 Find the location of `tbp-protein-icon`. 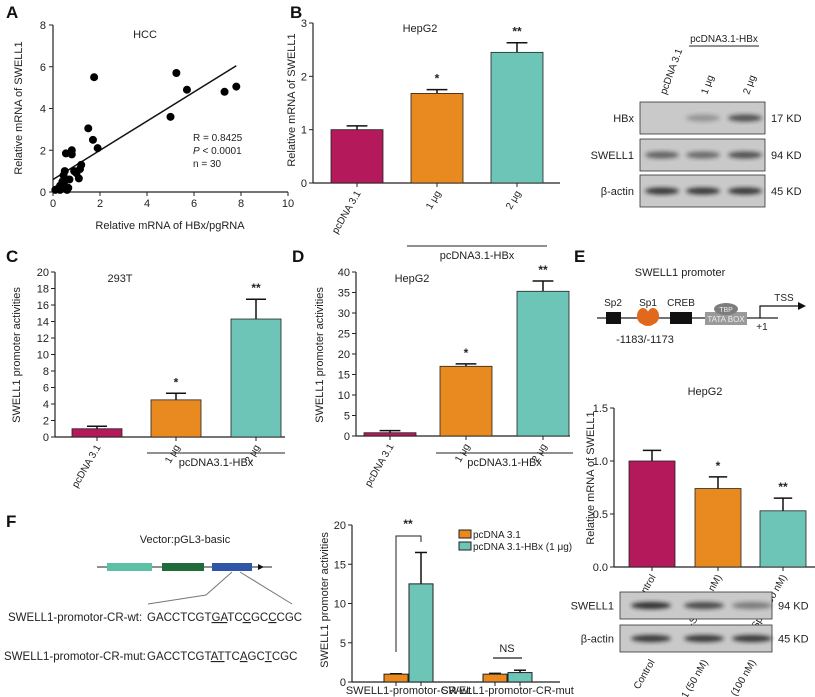

tbp-protein-icon is located at coordinates (726, 309).